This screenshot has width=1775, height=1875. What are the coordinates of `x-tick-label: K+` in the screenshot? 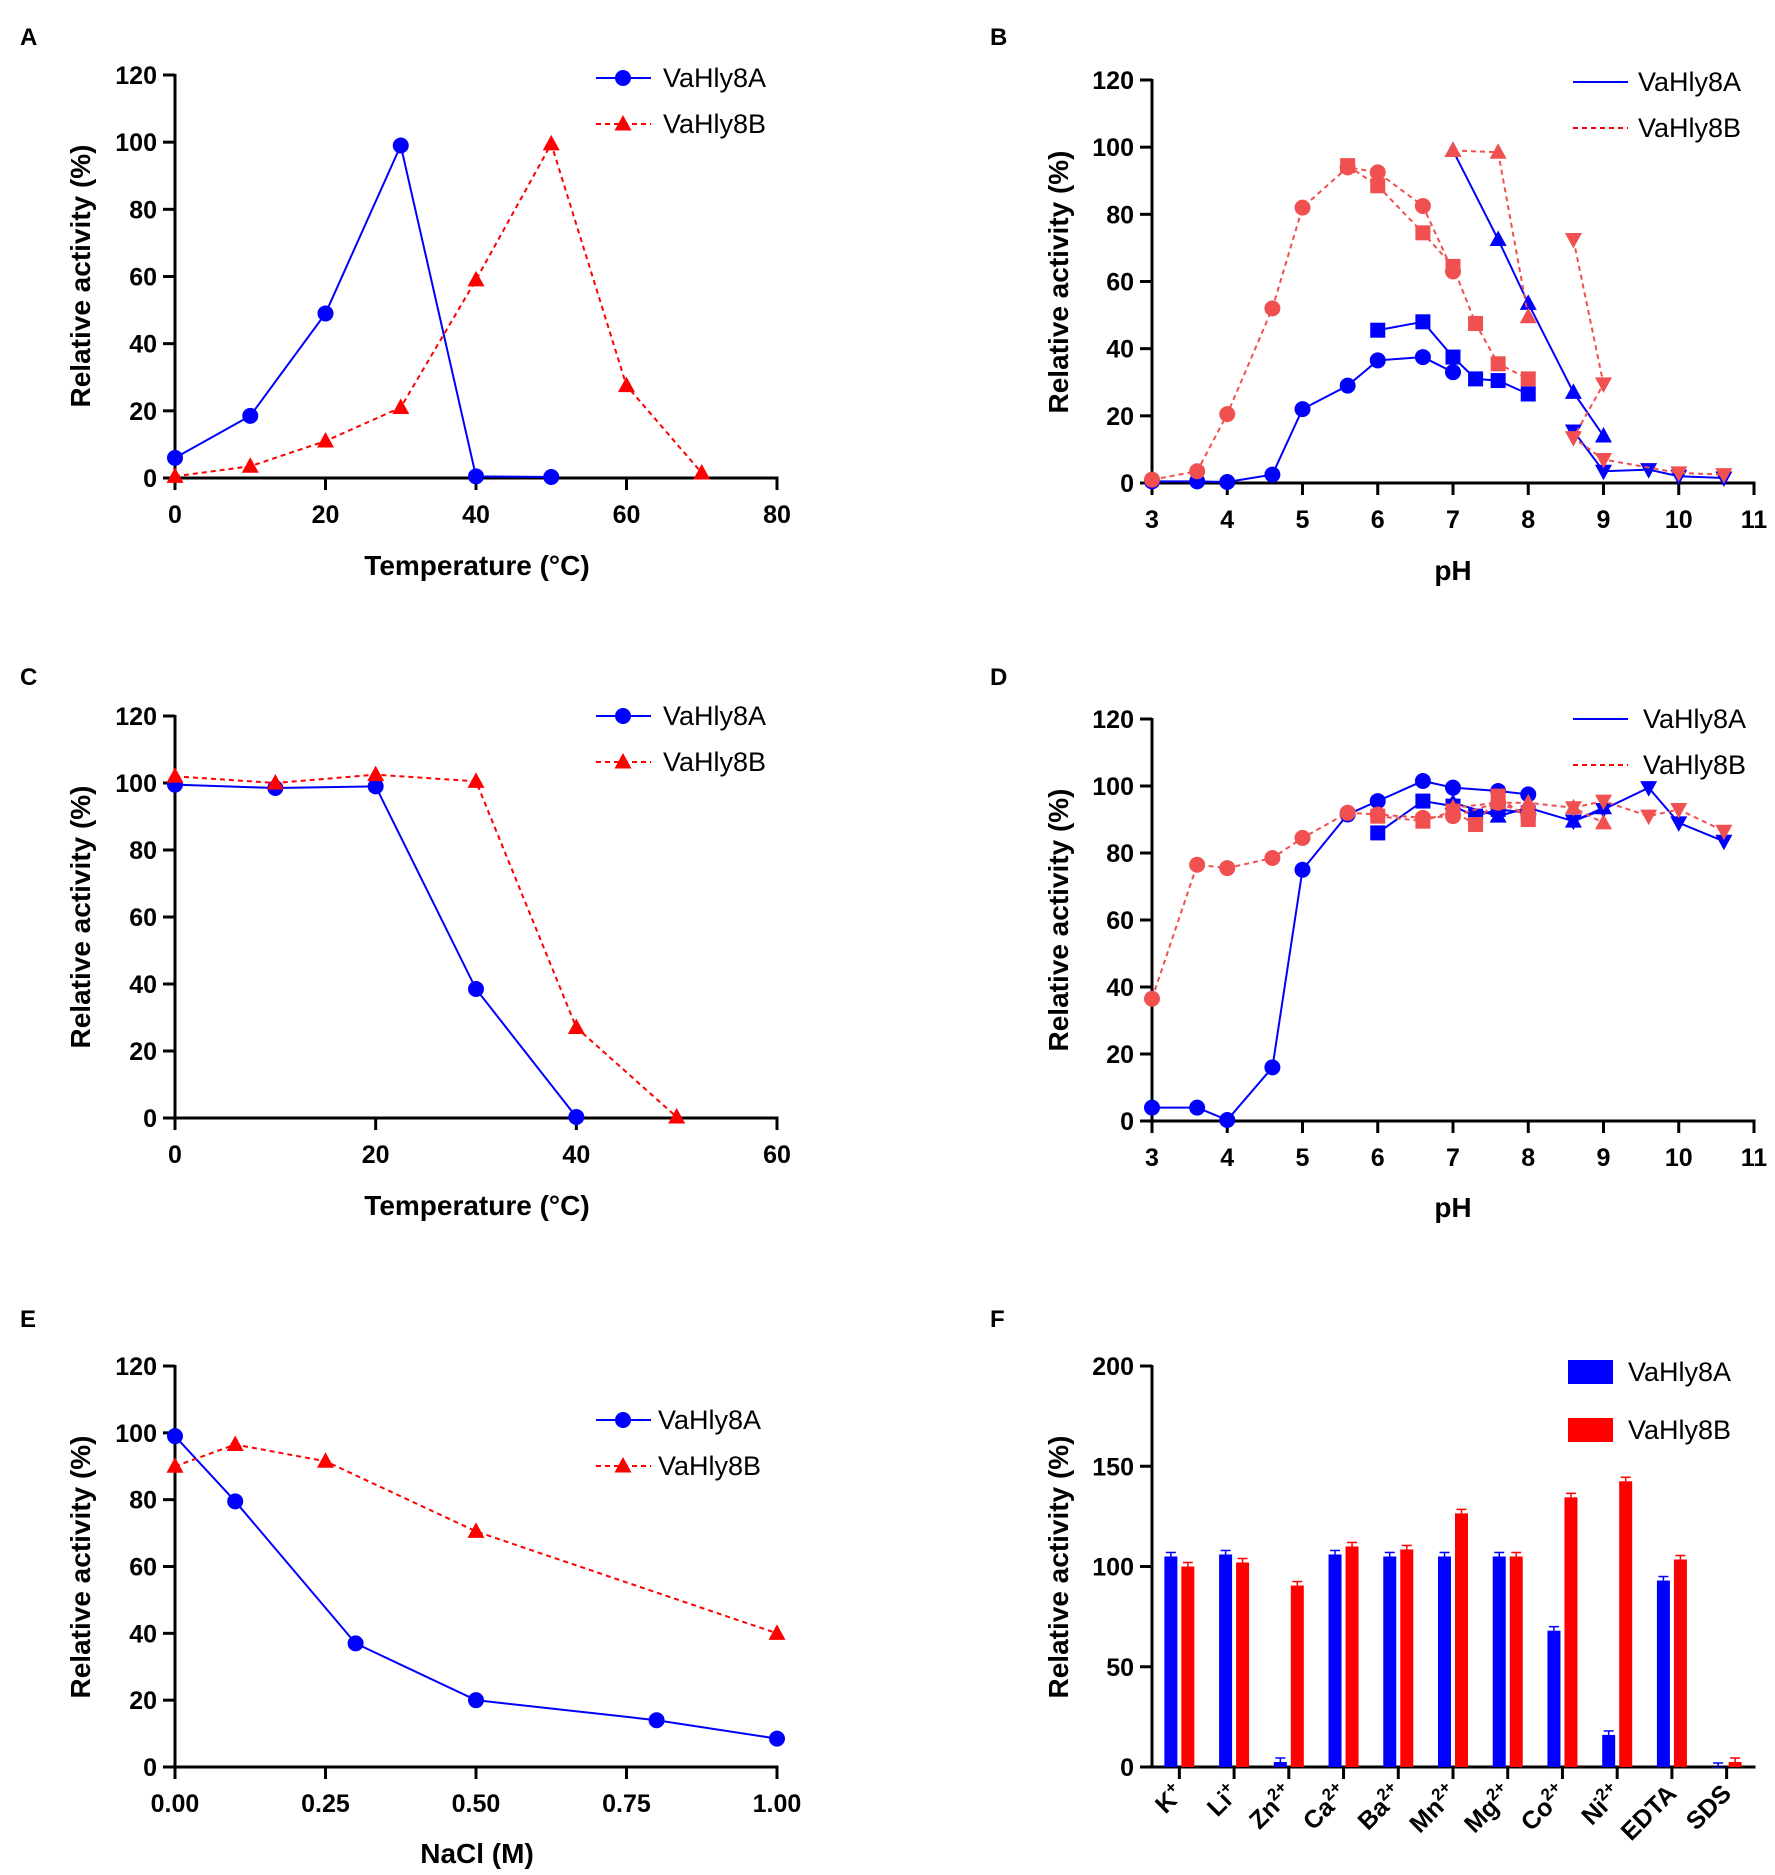 It's located at (1169, 1798).